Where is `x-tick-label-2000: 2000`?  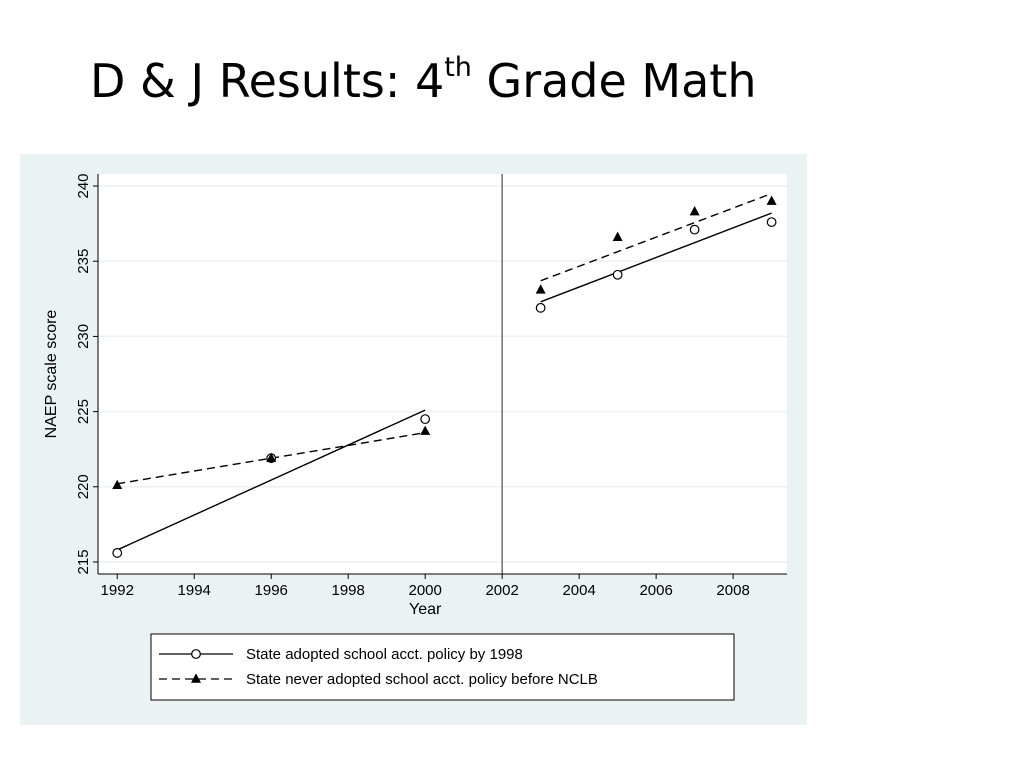
x-tick-label-2000: 2000 is located at coordinates (424, 590).